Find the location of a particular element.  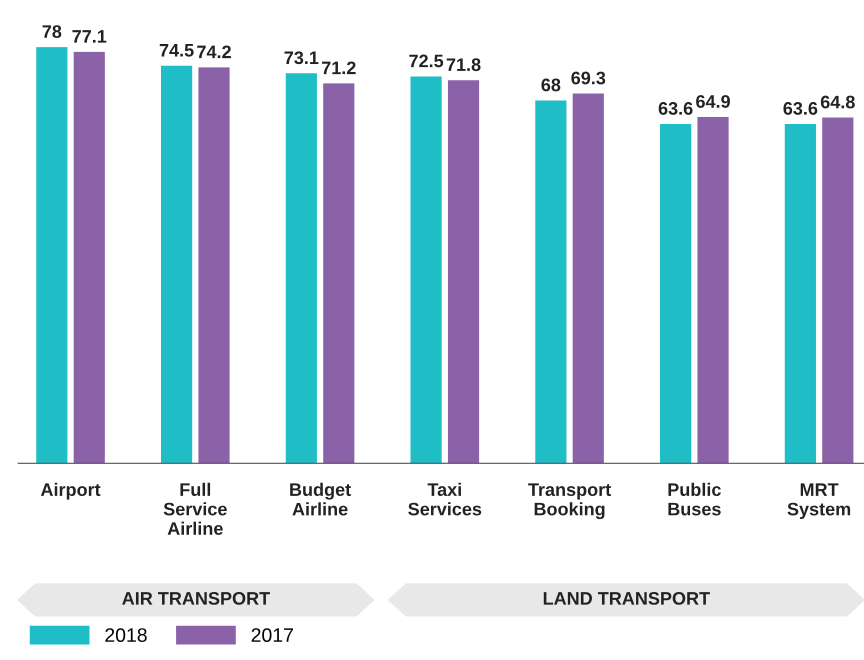

data-label: 71.2 is located at coordinates (339, 67).